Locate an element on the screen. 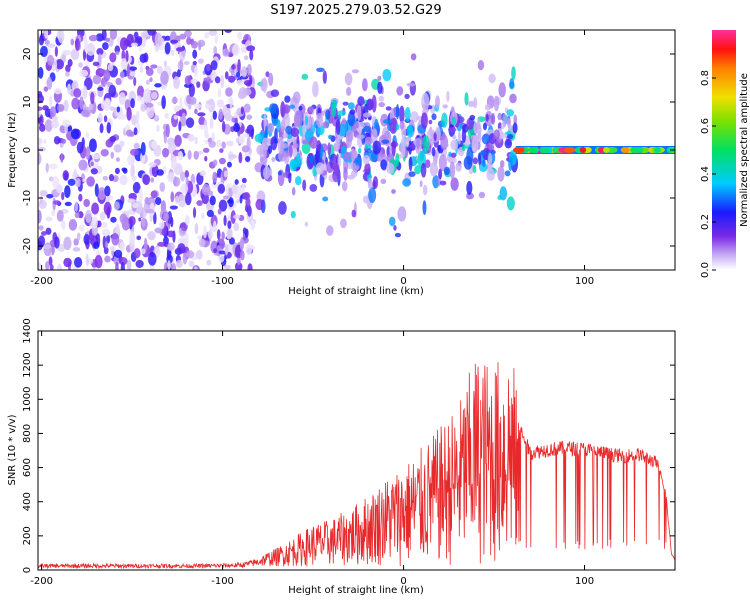 This screenshot has height=600, width=750. colorbar-ticks: 0.0 0.2 0.4 0.6 0.8 is located at coordinates (708, 174).